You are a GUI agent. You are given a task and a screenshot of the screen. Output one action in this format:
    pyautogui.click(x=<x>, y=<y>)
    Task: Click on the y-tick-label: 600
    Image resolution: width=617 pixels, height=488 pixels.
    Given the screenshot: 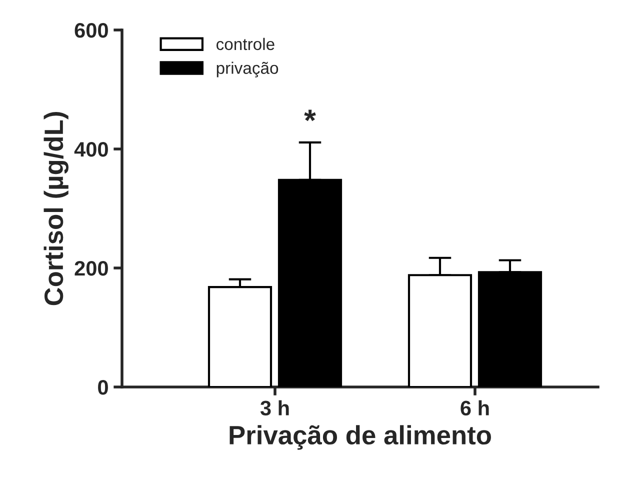 What is the action you would take?
    pyautogui.click(x=91, y=30)
    